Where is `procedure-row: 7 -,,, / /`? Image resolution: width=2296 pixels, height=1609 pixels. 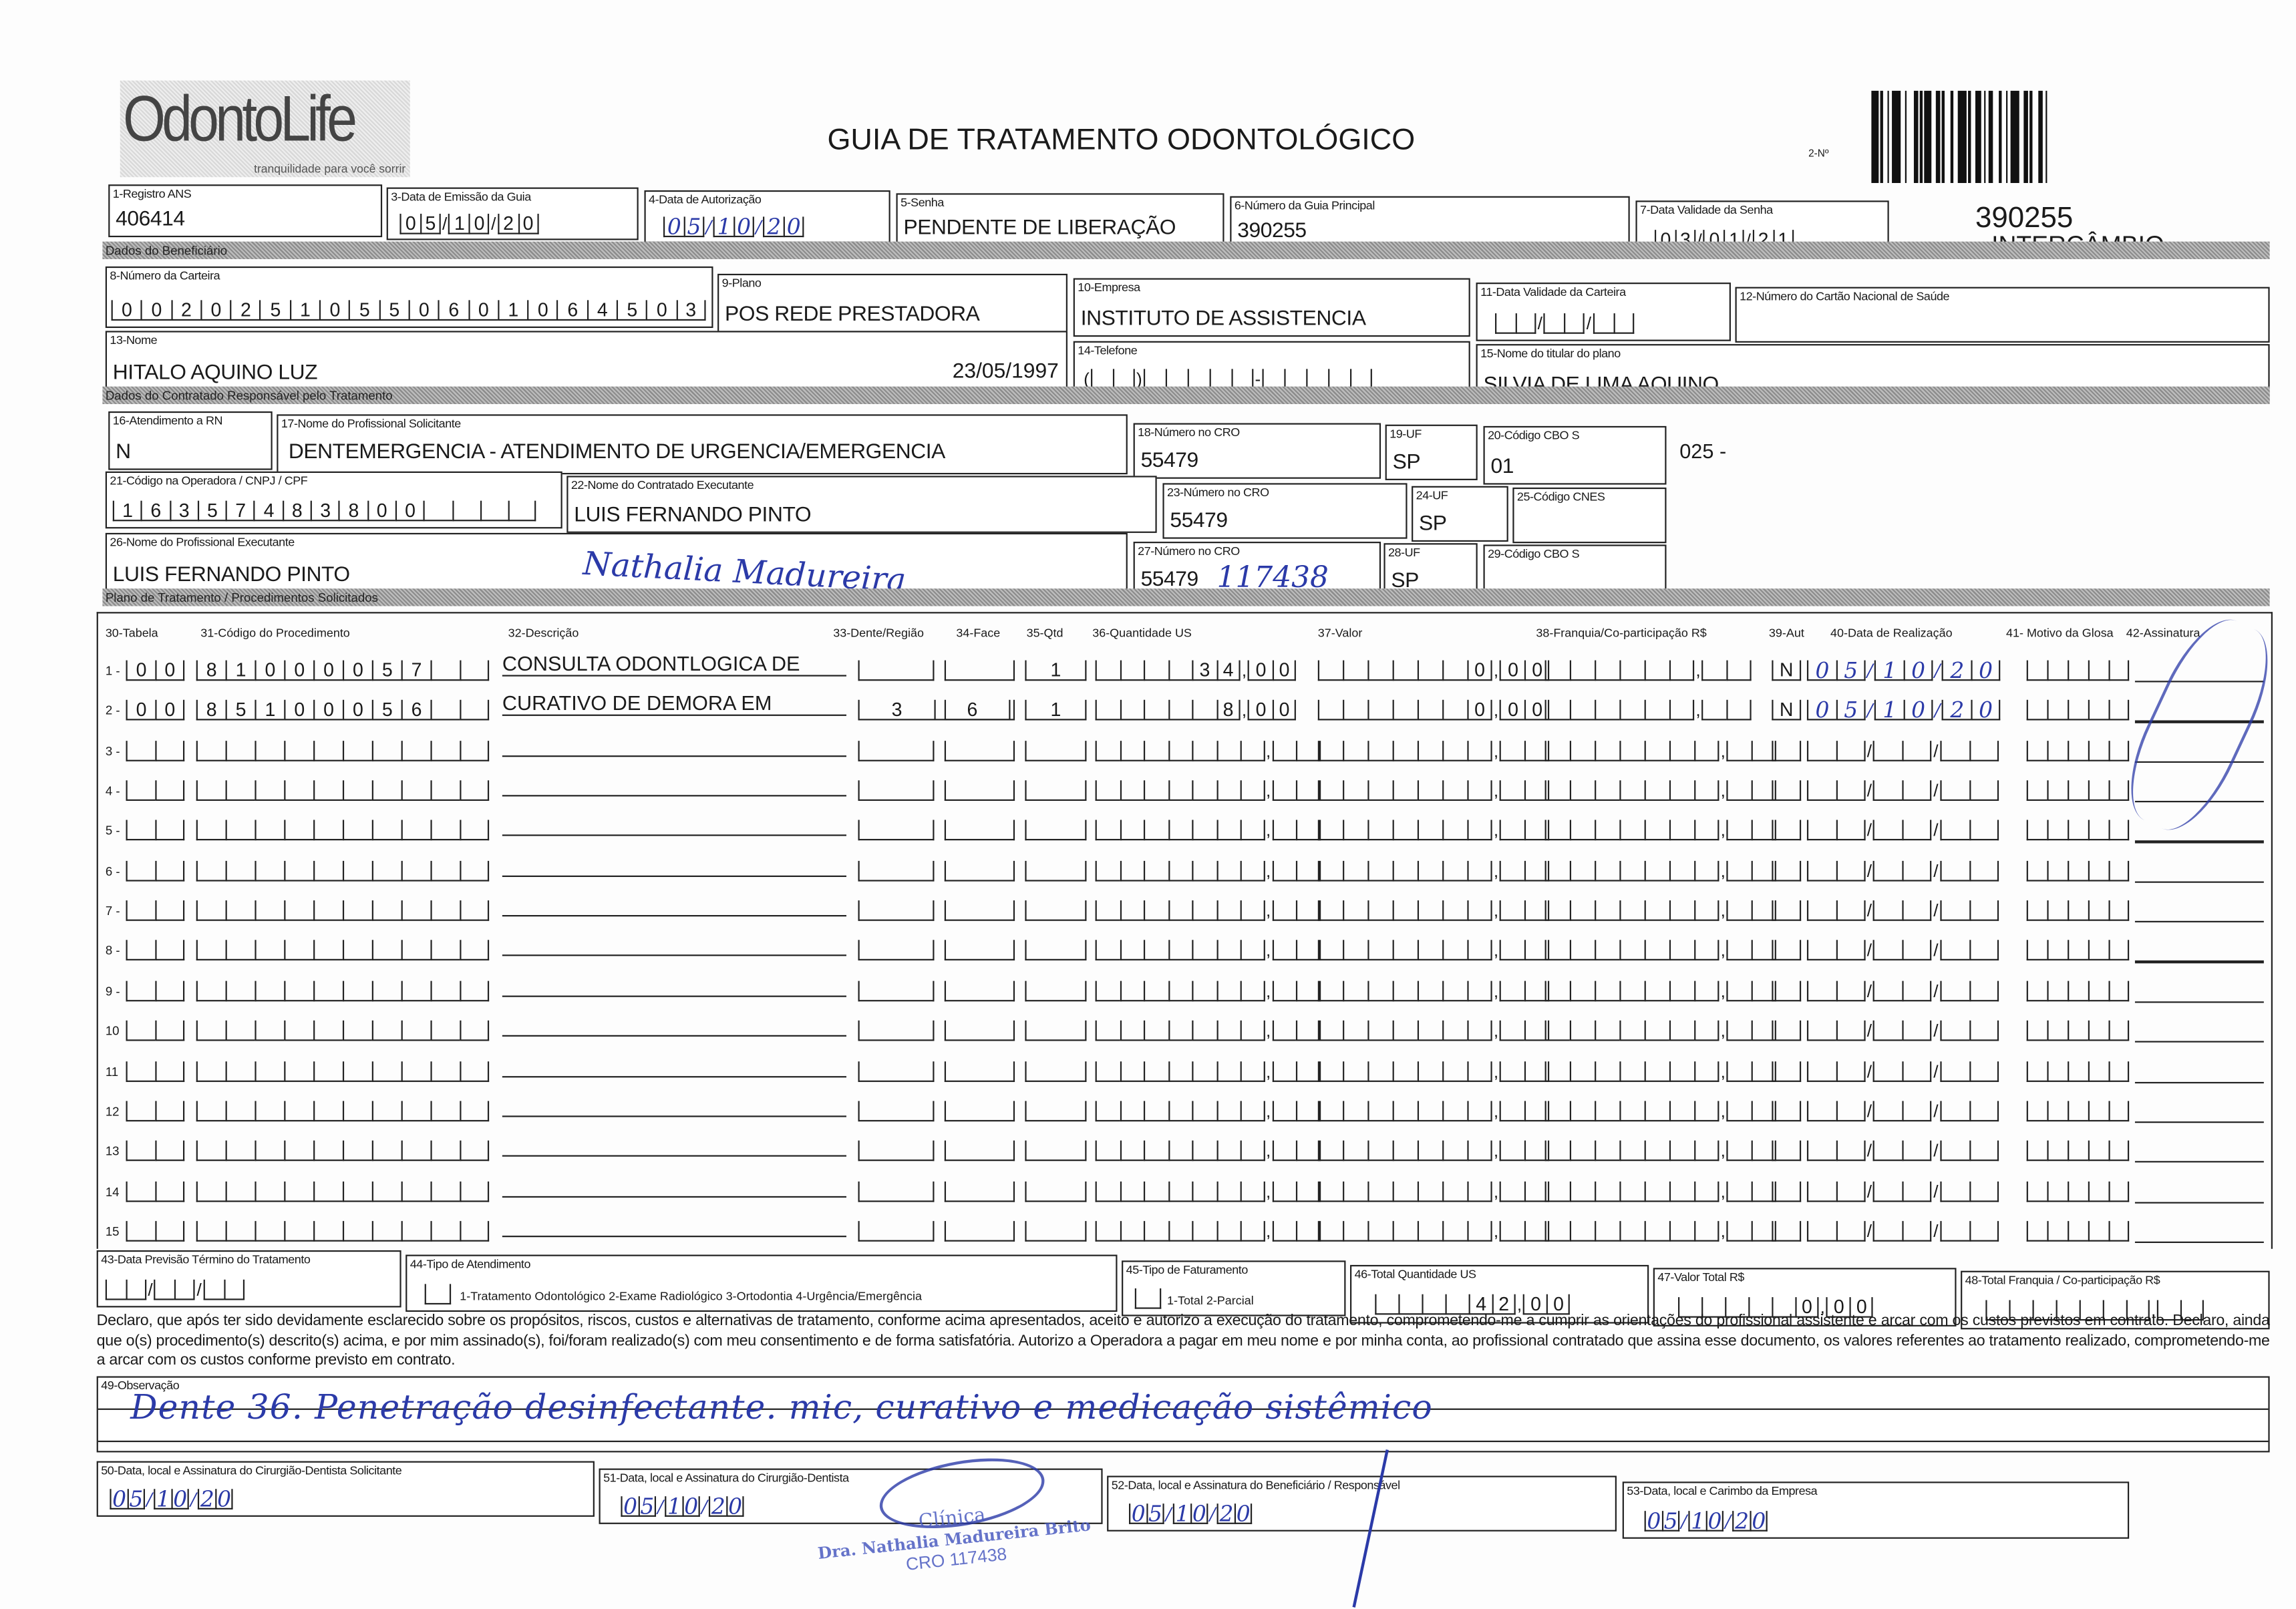
procedure-row: 7 -,,, / / is located at coordinates (1148, 915).